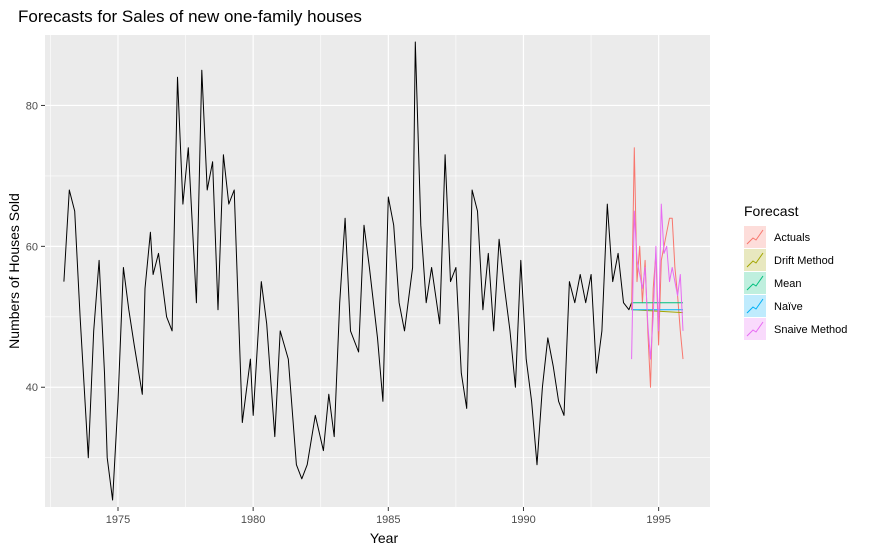  Describe the element at coordinates (384, 538) in the screenshot. I see `x-axis-title: Year` at that location.